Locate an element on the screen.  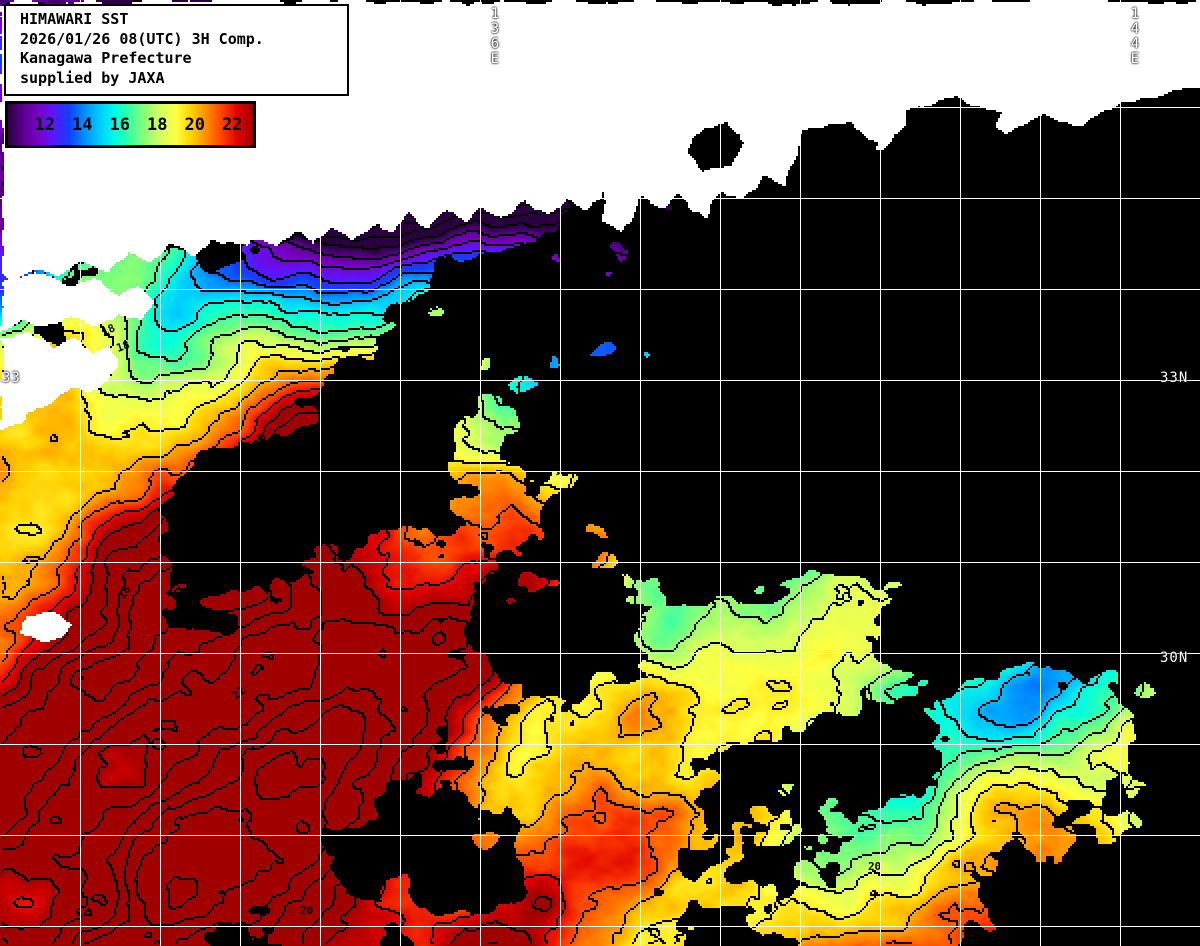
longitude-label-144E: 144E is located at coordinates (1135, 36).